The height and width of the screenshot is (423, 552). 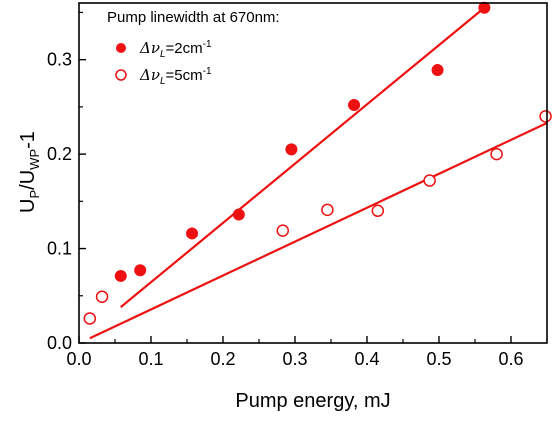 I want to click on x-tick-label: 0.5, so click(x=438, y=359).